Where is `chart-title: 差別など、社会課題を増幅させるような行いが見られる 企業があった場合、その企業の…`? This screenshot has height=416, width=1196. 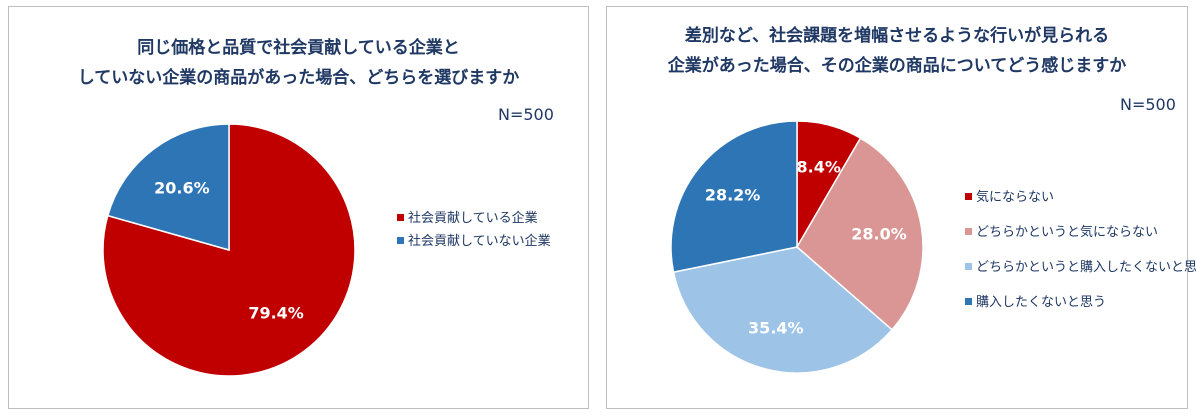 chart-title: 差別など、社会課題を増幅させるような行いが見られる 企業があった場合、その企業の… is located at coordinates (897, 51).